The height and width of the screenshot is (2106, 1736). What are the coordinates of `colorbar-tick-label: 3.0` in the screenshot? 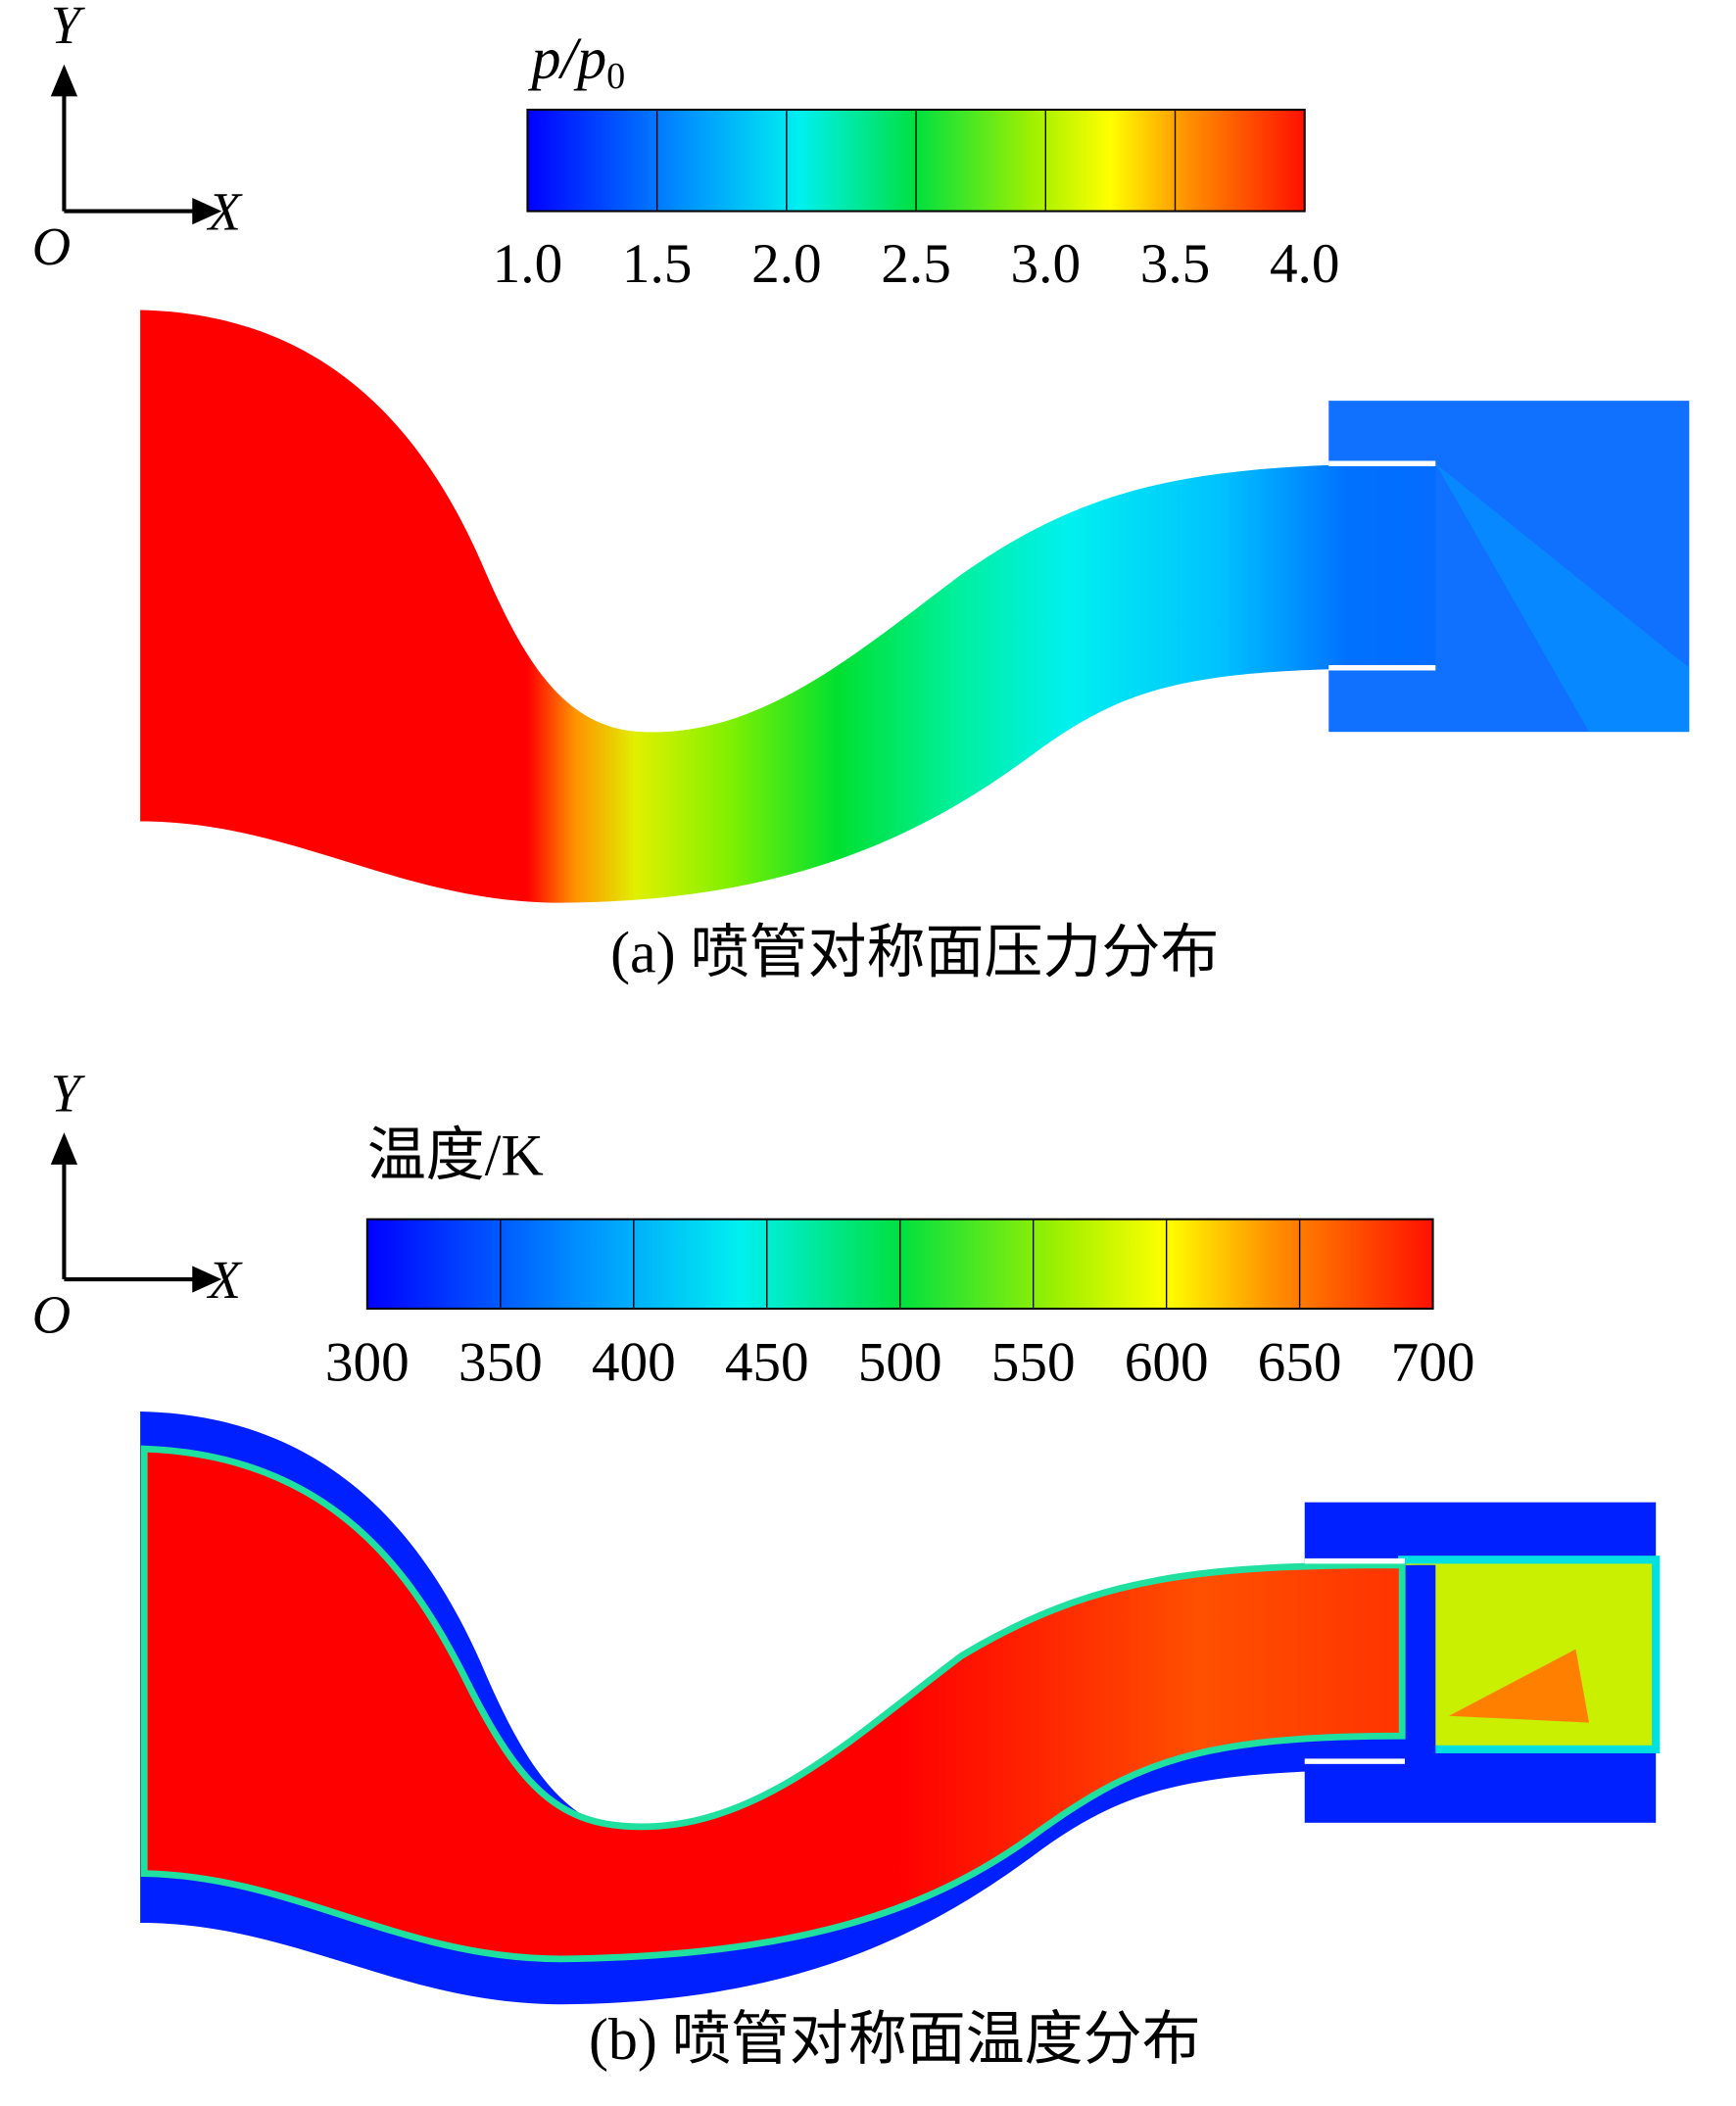 It's located at (1046, 264).